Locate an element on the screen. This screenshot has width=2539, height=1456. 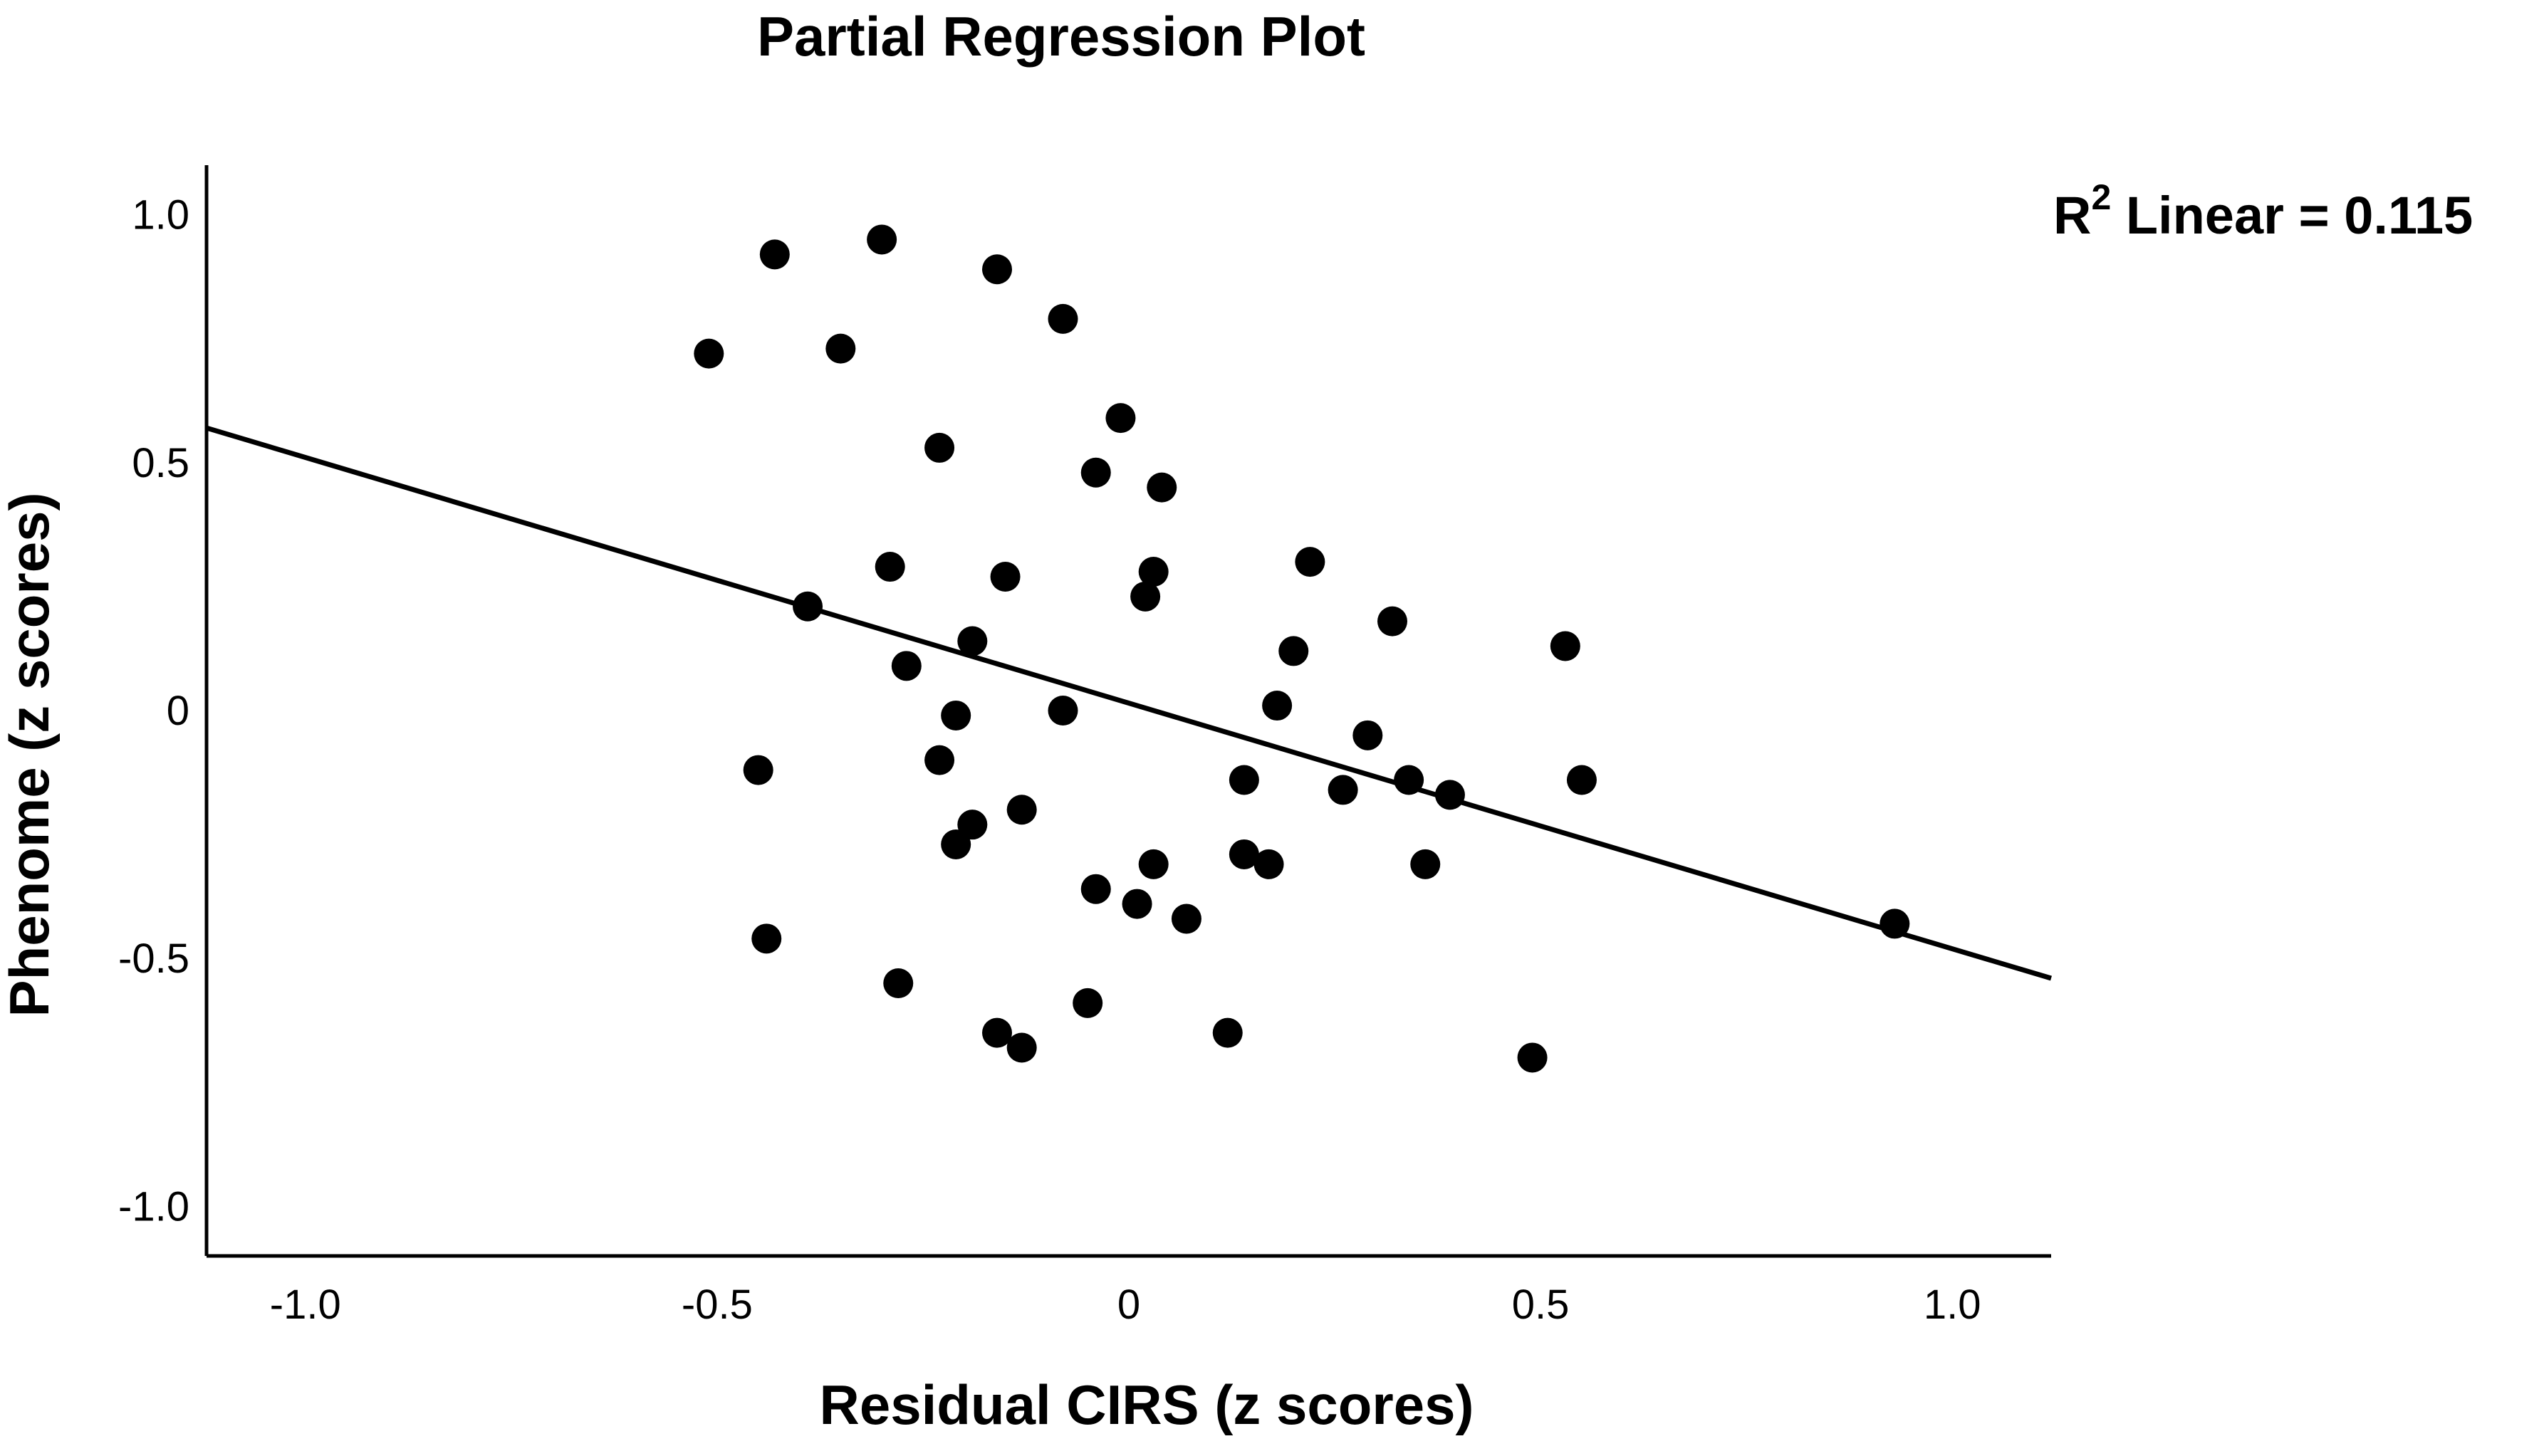
y-tick-label: -0.5 is located at coordinates (153, 959).